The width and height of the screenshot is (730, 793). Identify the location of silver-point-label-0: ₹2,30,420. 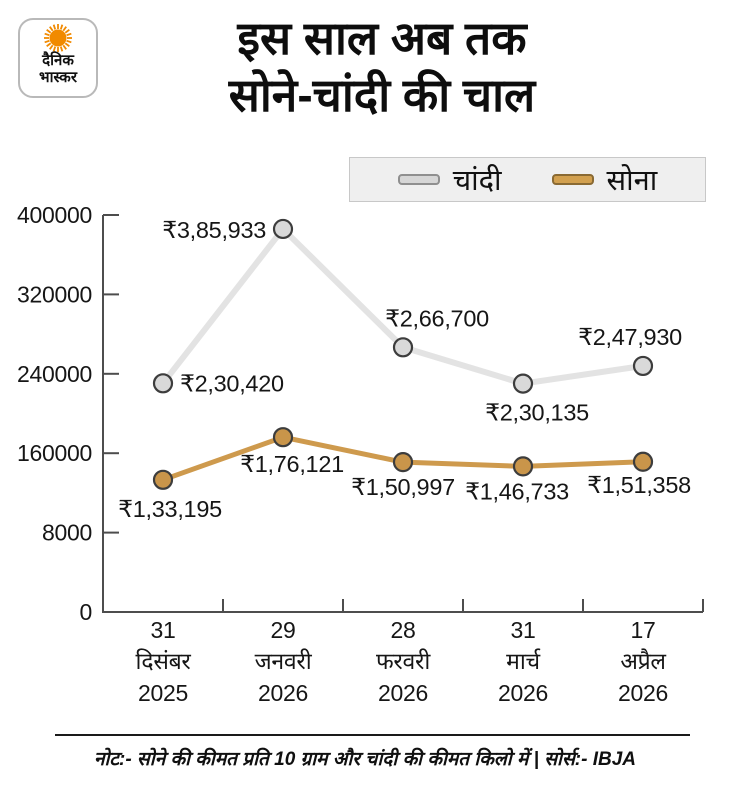
(232, 383).